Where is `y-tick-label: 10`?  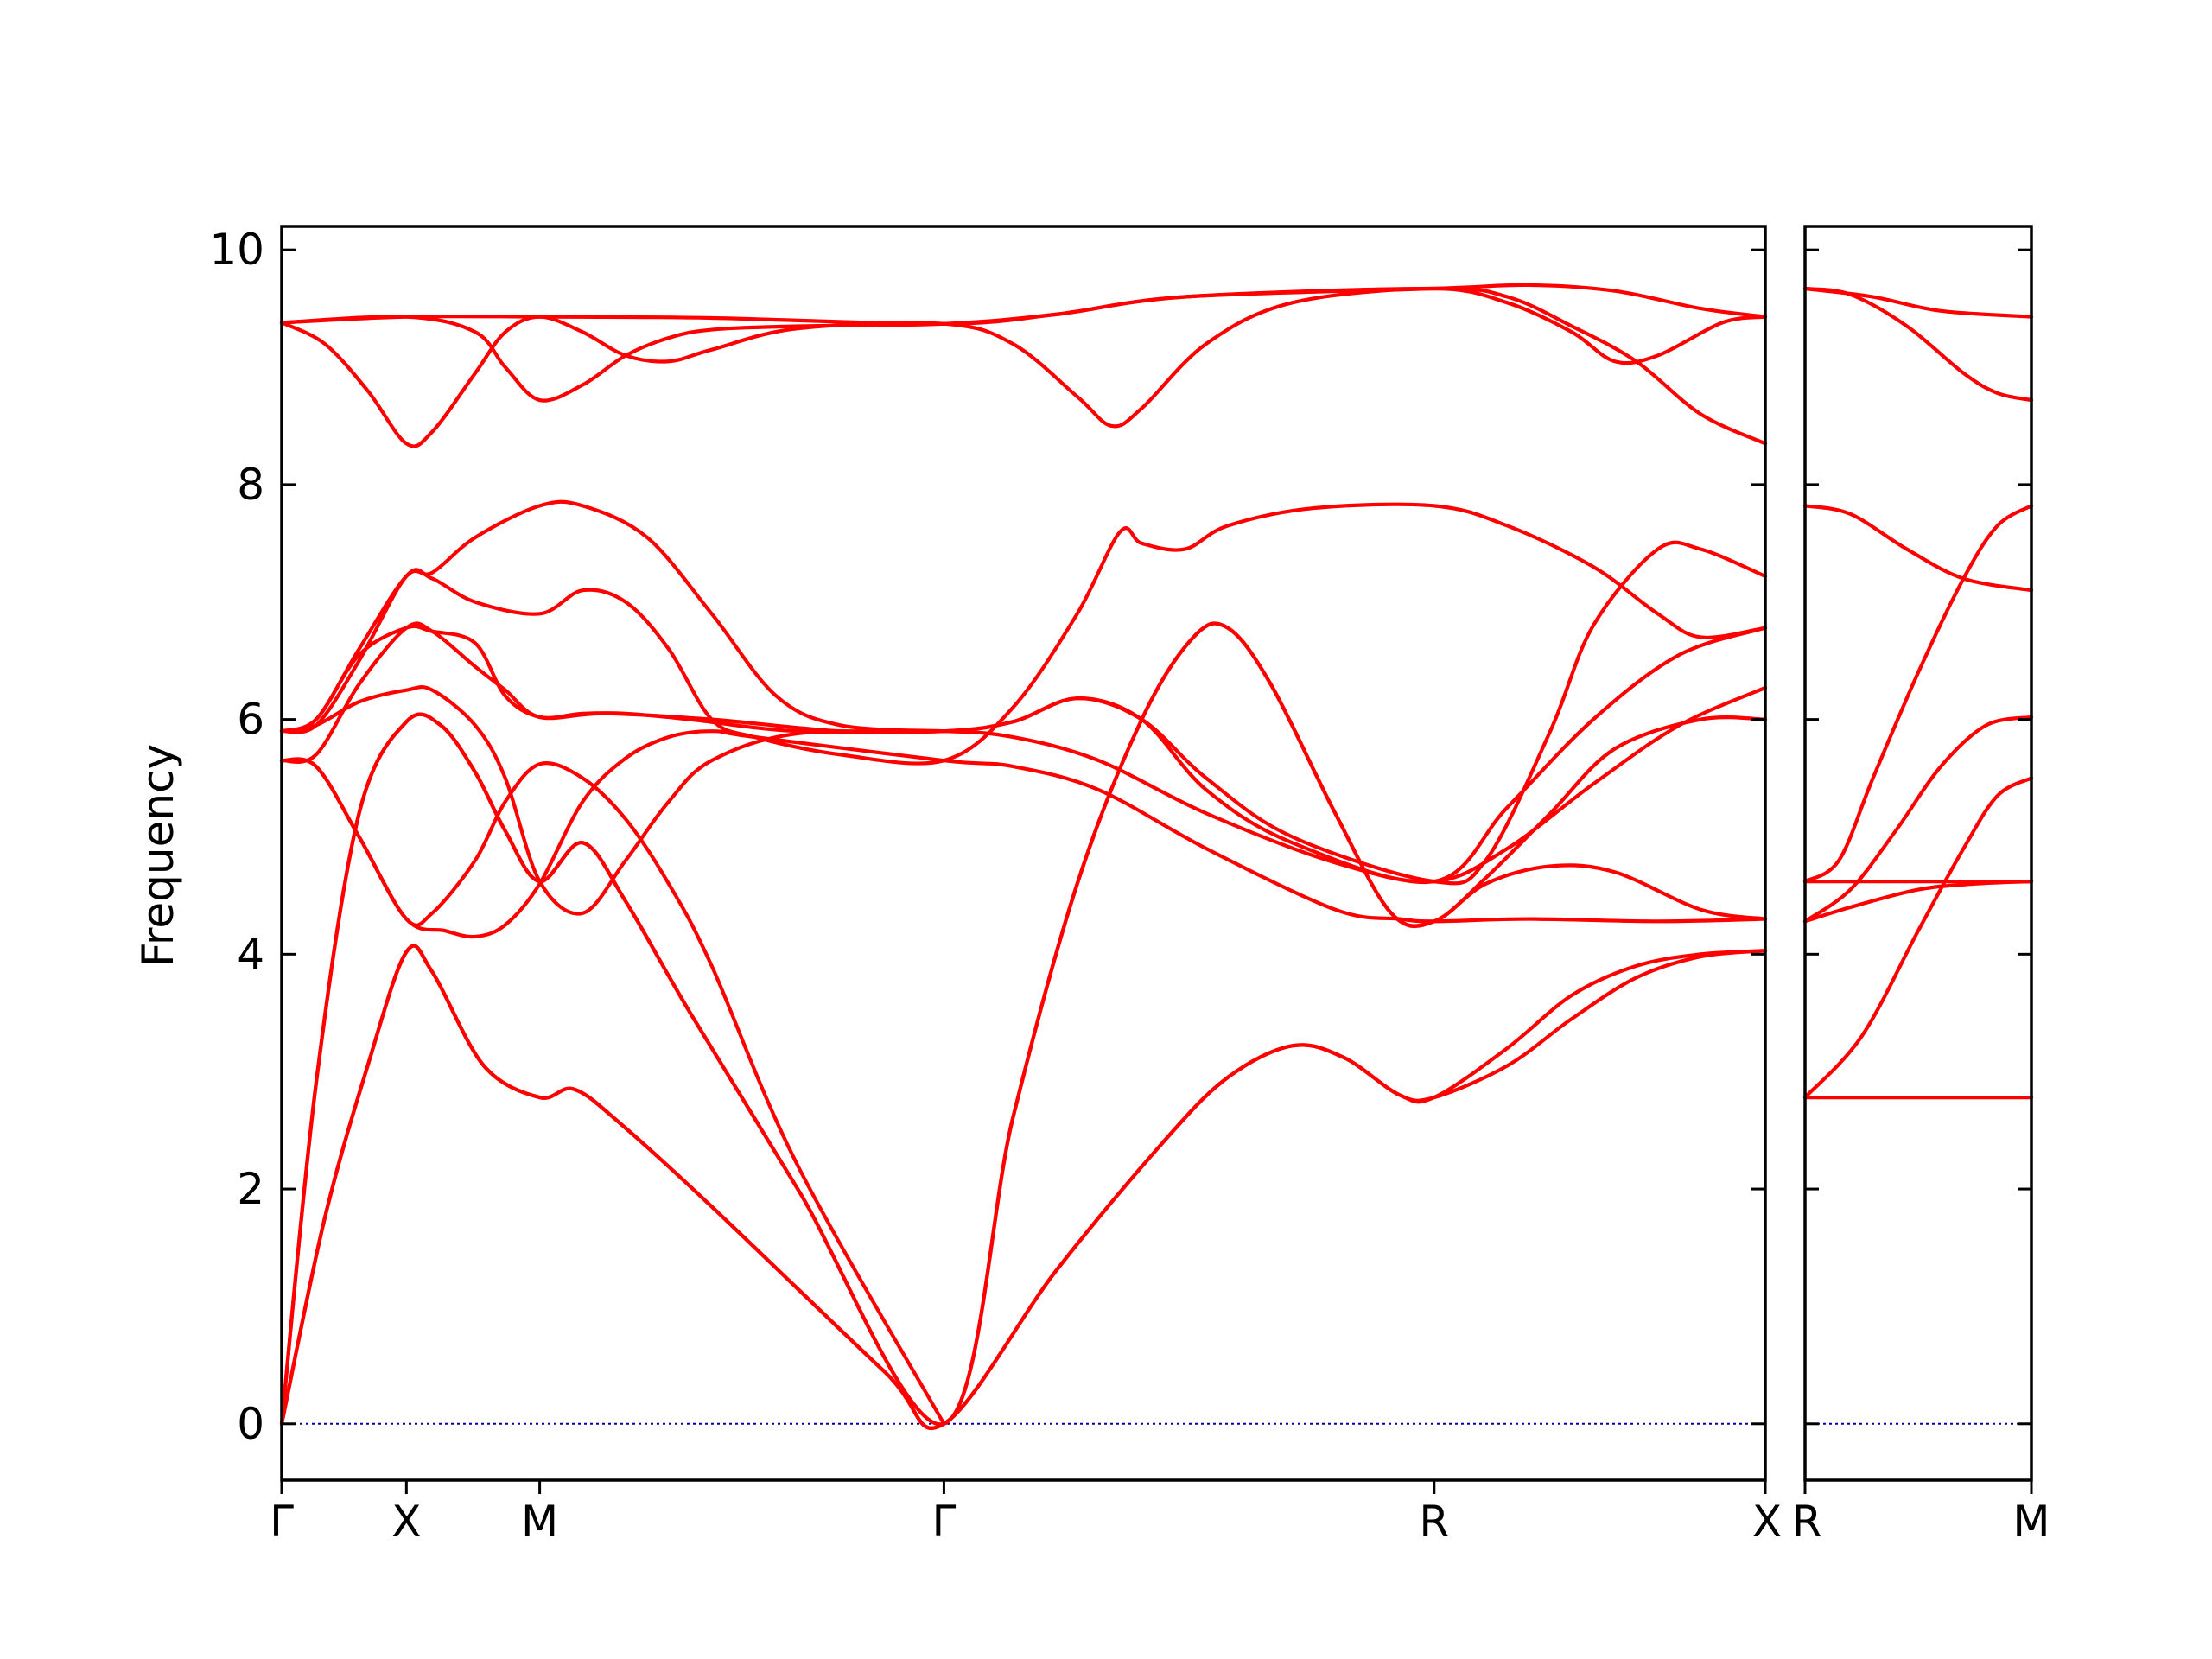 y-tick-label: 10 is located at coordinates (236, 250).